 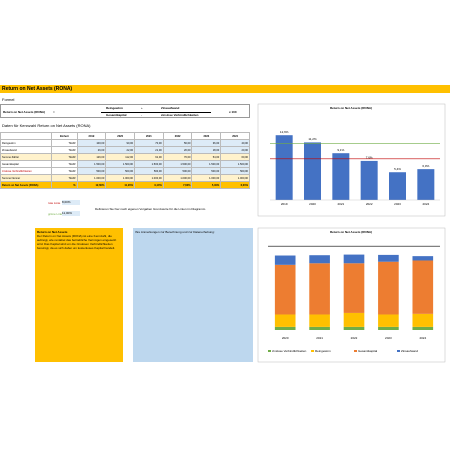 I want to click on formula-factor: x 100, so click(x=233, y=112).